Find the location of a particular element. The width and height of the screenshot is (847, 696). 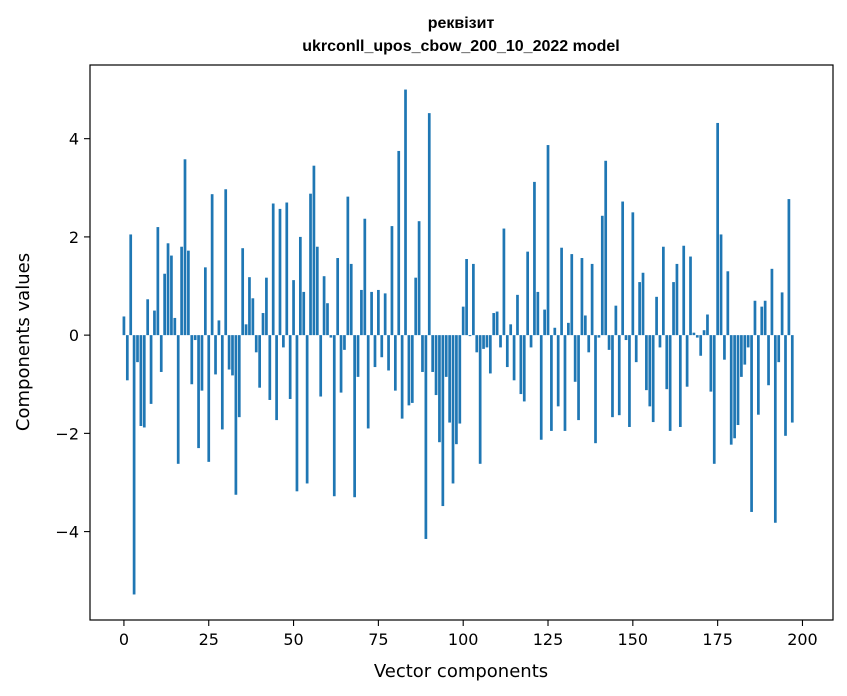

chart-title-line-1: реквізит is located at coordinates (461, 23).